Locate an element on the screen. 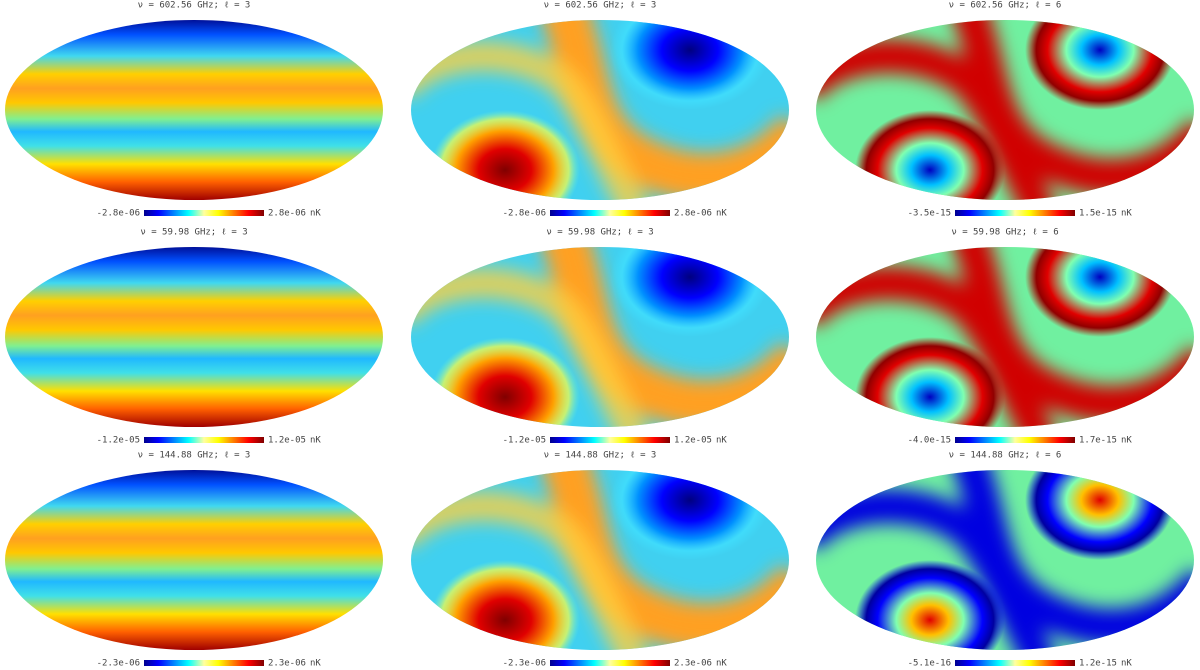 The width and height of the screenshot is (1200, 670). panel-title: ν = 602.56 GHz; ℓ = 6 is located at coordinates (1005, 6).